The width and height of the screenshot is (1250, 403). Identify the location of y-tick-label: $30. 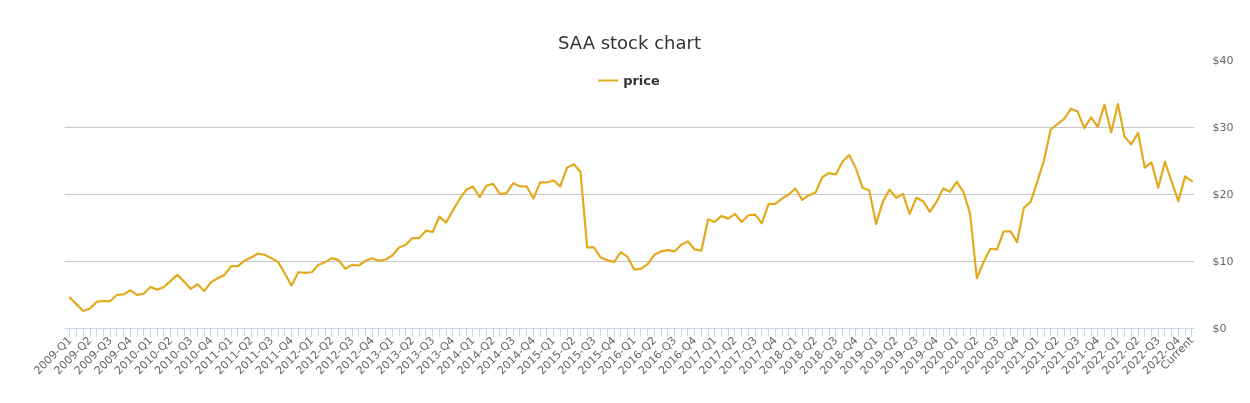
(1223, 127).